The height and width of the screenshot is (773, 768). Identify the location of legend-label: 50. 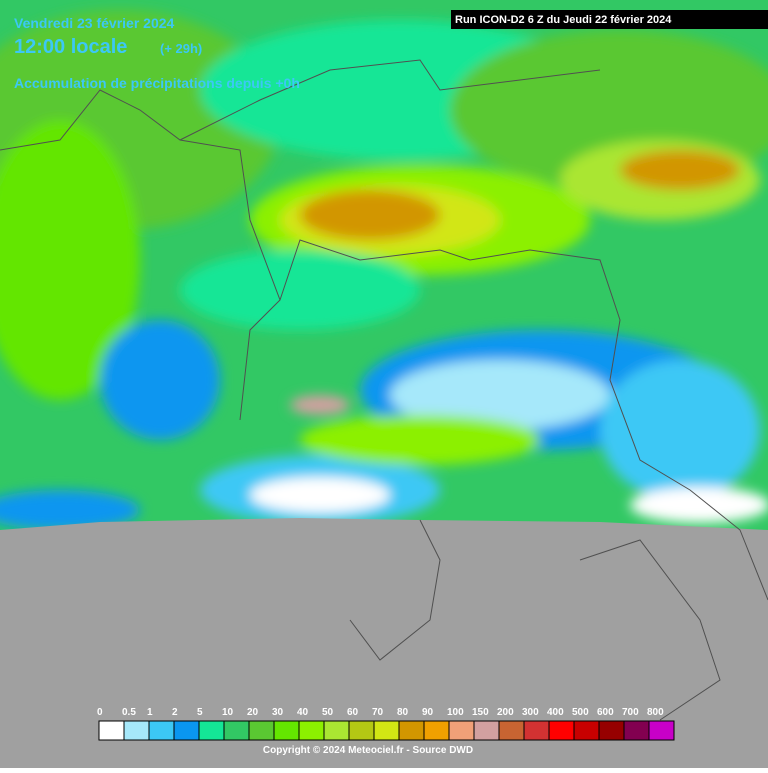
(328, 712).